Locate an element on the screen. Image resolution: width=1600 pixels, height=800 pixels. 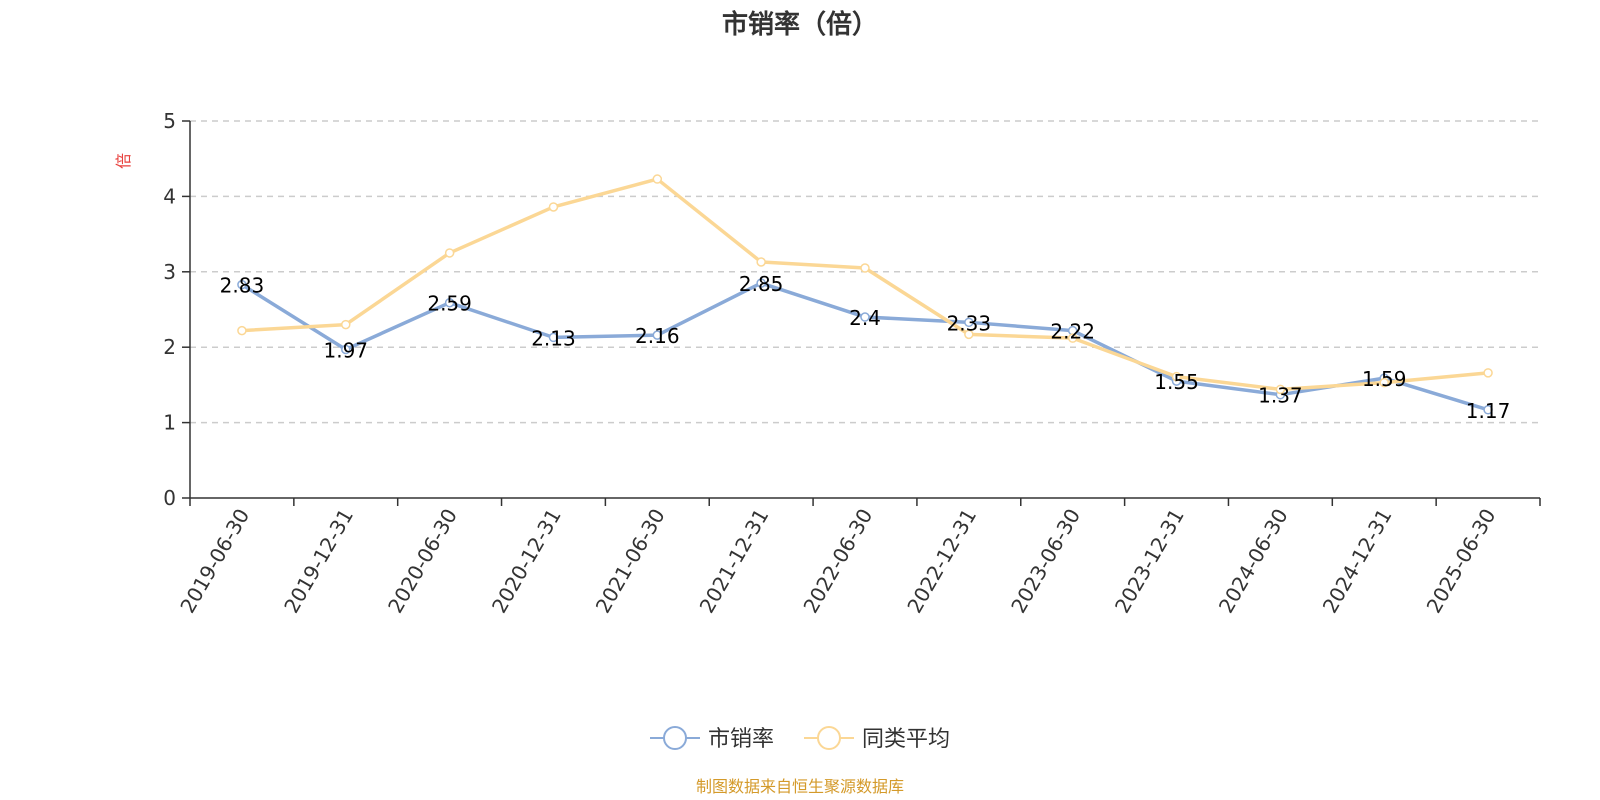
legend-label: 市销率 is located at coordinates (741, 739).